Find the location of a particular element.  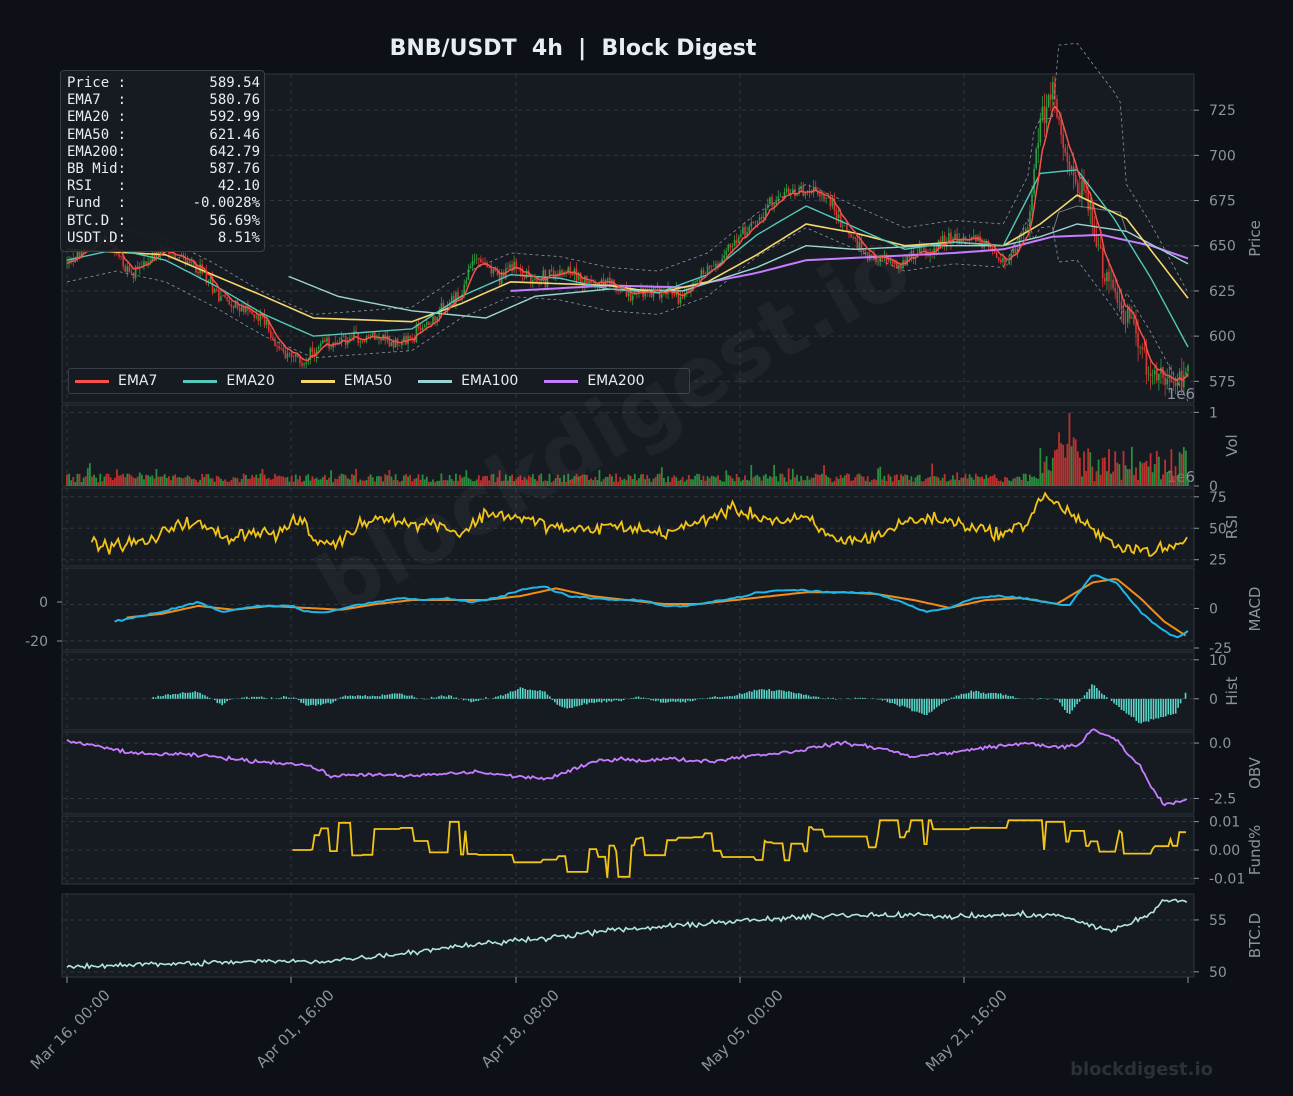

y-tick-label: 0.0 is located at coordinates (1220, 744).